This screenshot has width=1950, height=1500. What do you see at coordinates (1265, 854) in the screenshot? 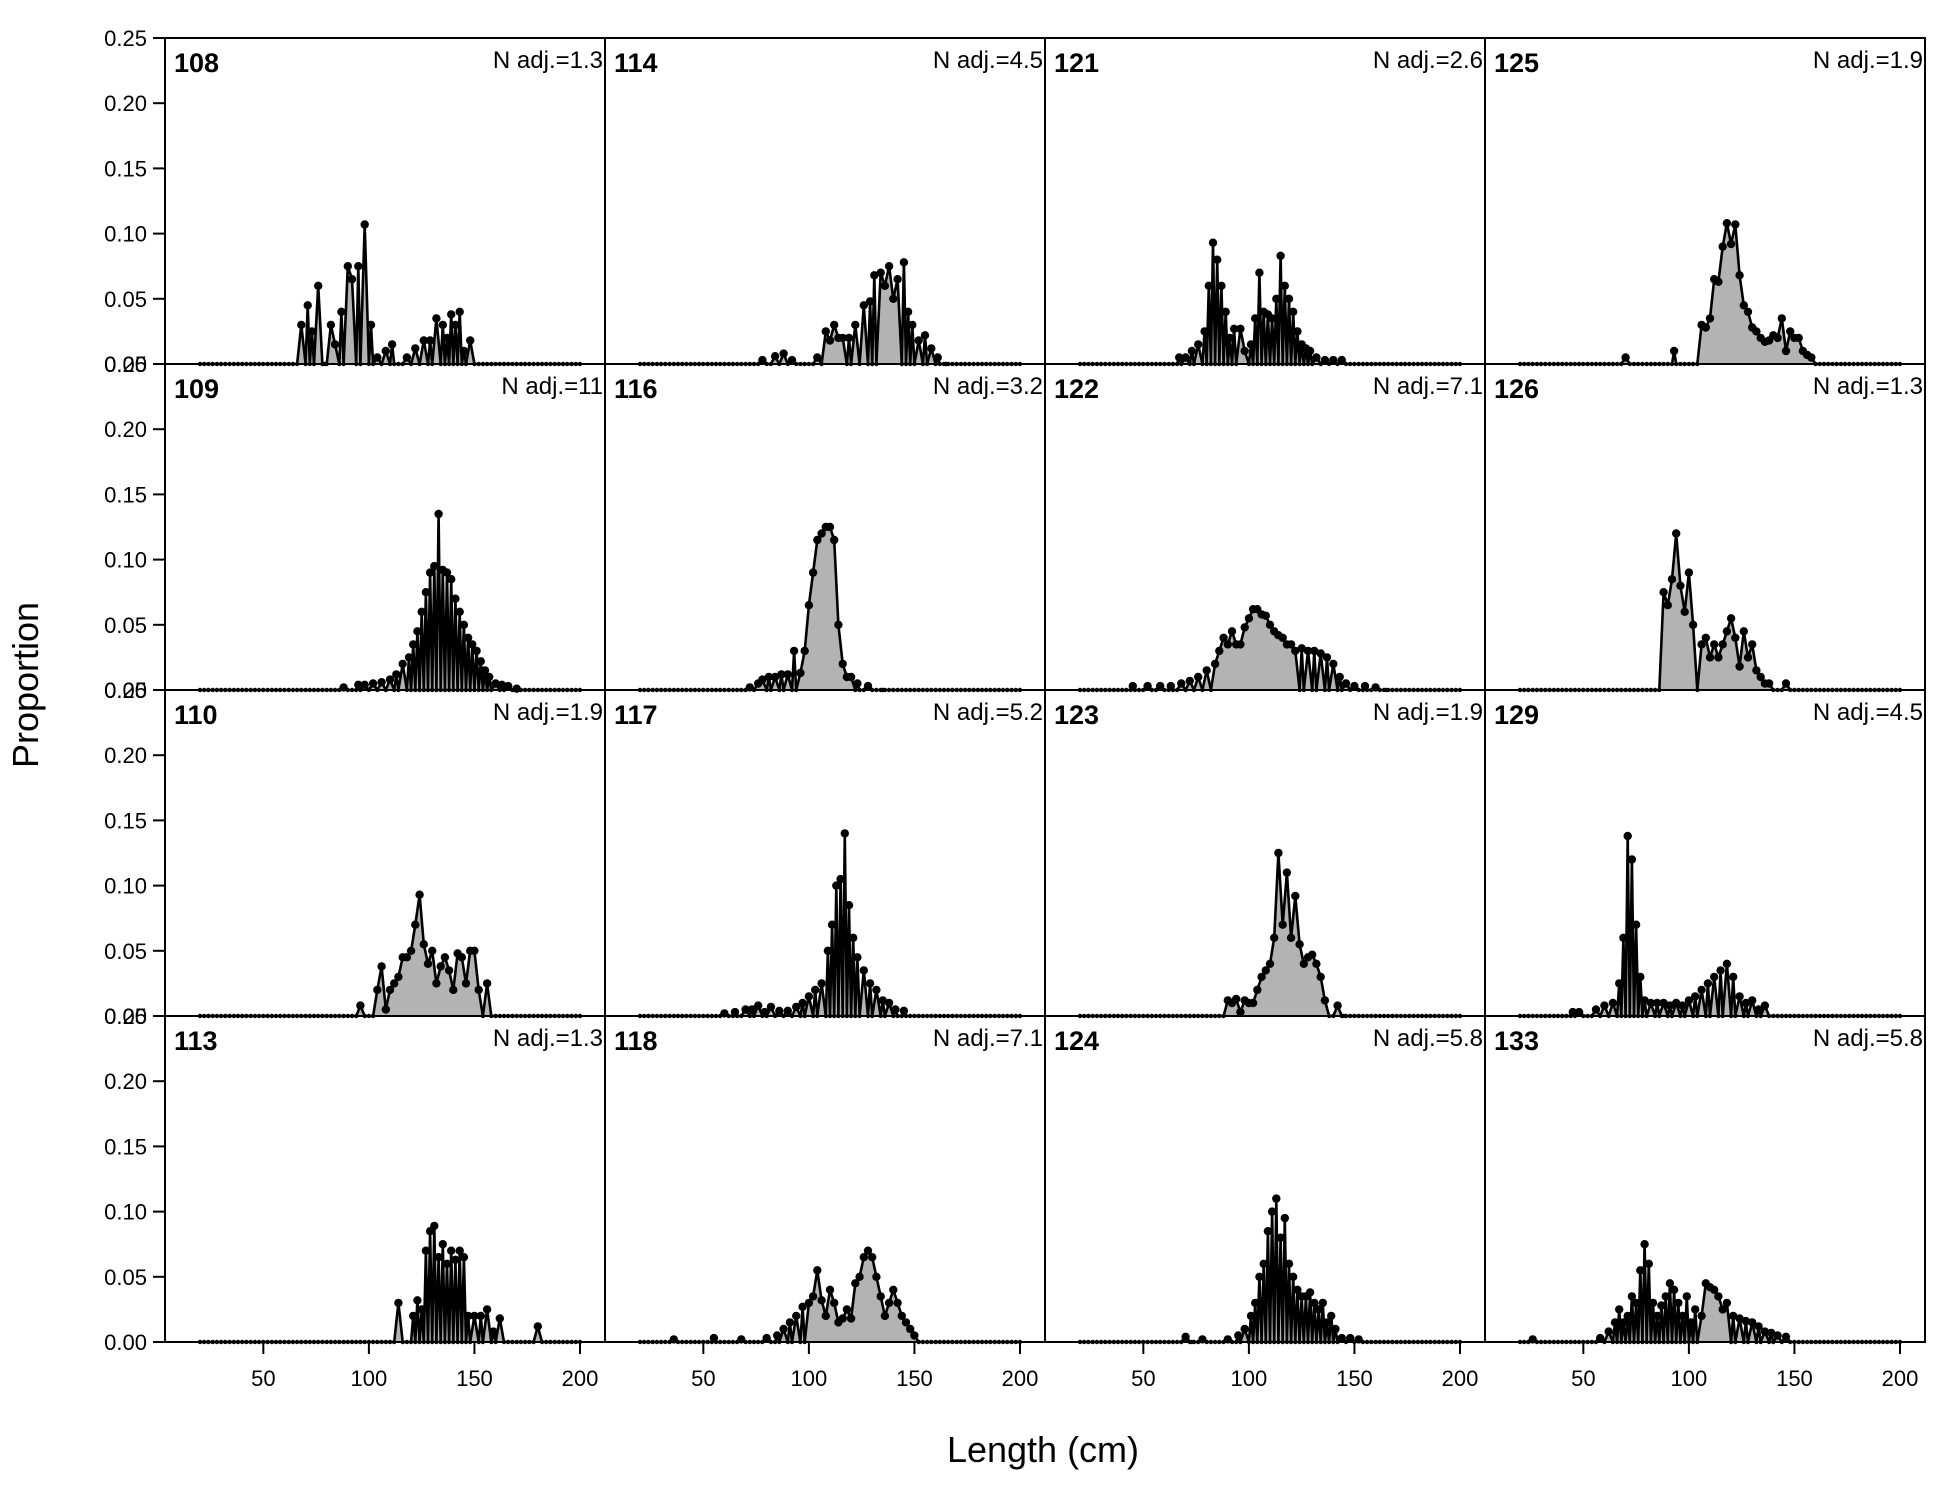
I see `panel-123: 123 N adj.=1.9` at bounding box center [1265, 854].